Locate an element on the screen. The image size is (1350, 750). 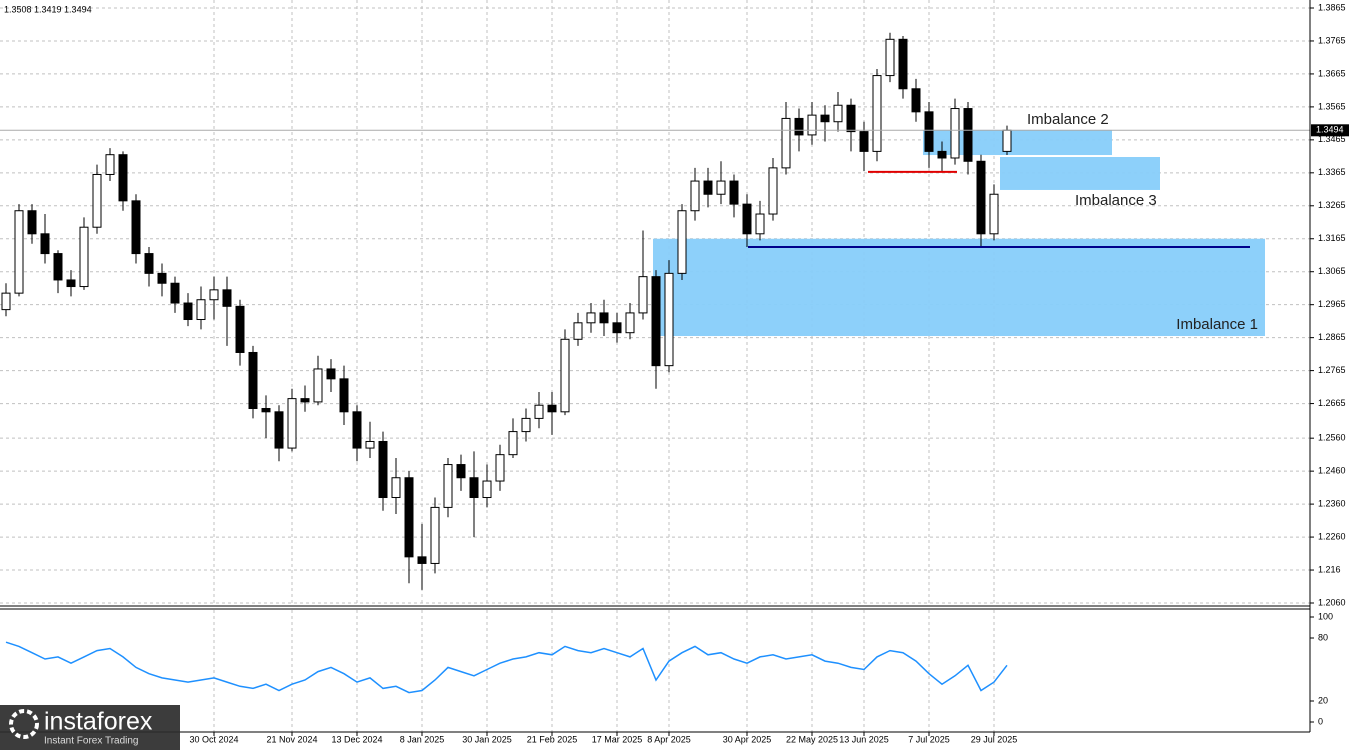
x-tick-label: 17 Mar 2025 is located at coordinates (617, 739).